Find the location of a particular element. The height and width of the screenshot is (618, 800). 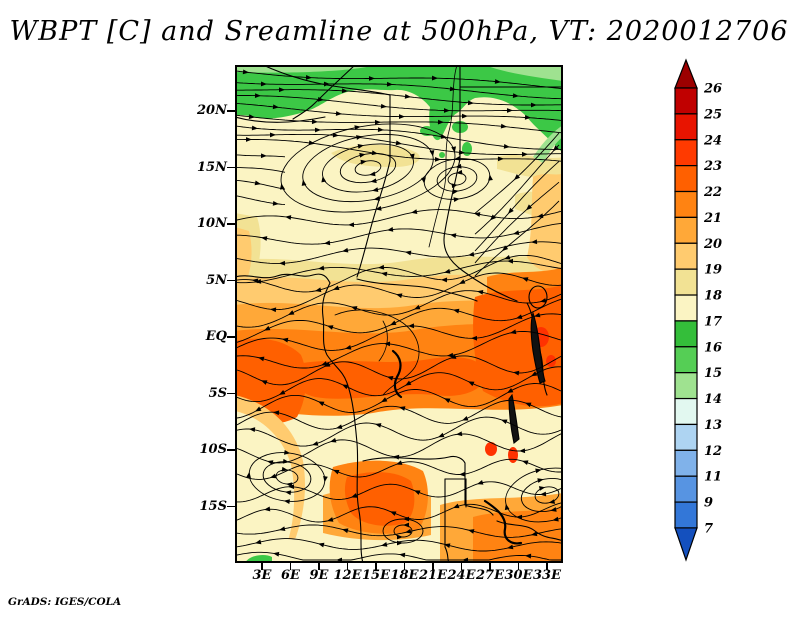

river-zambezi is located at coordinates (503, 522).